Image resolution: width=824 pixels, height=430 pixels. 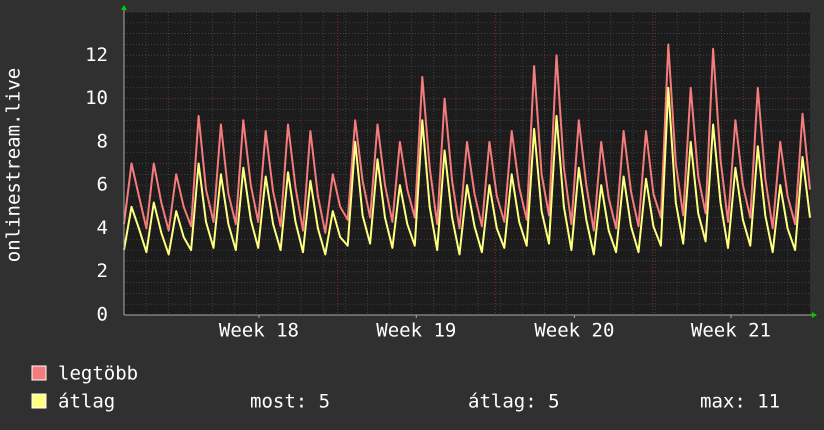 I want to click on legend-label: átlag, so click(x=86, y=402).